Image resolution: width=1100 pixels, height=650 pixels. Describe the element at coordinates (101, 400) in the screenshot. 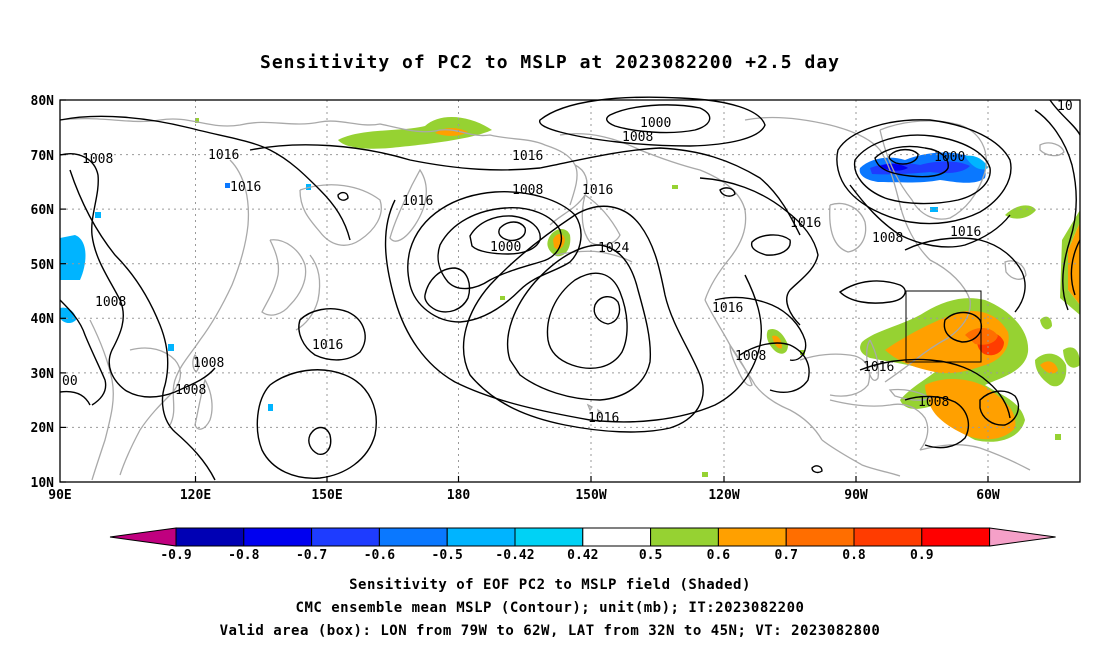

I see `coast-indochina` at that location.